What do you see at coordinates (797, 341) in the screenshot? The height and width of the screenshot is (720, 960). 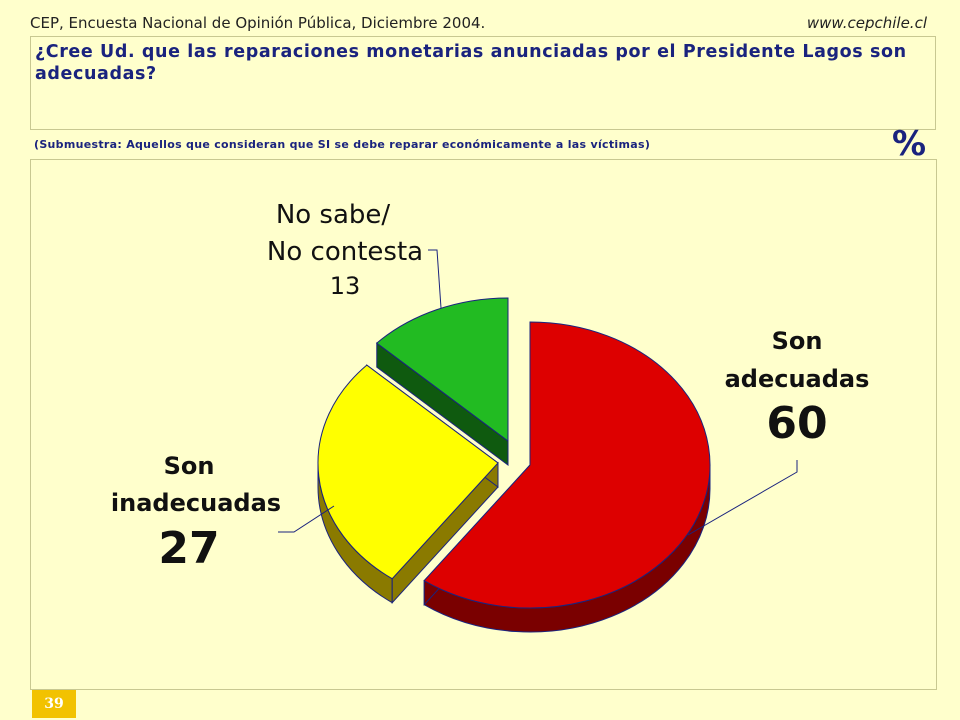 I see `label-adecuadas-line1: Son` at bounding box center [797, 341].